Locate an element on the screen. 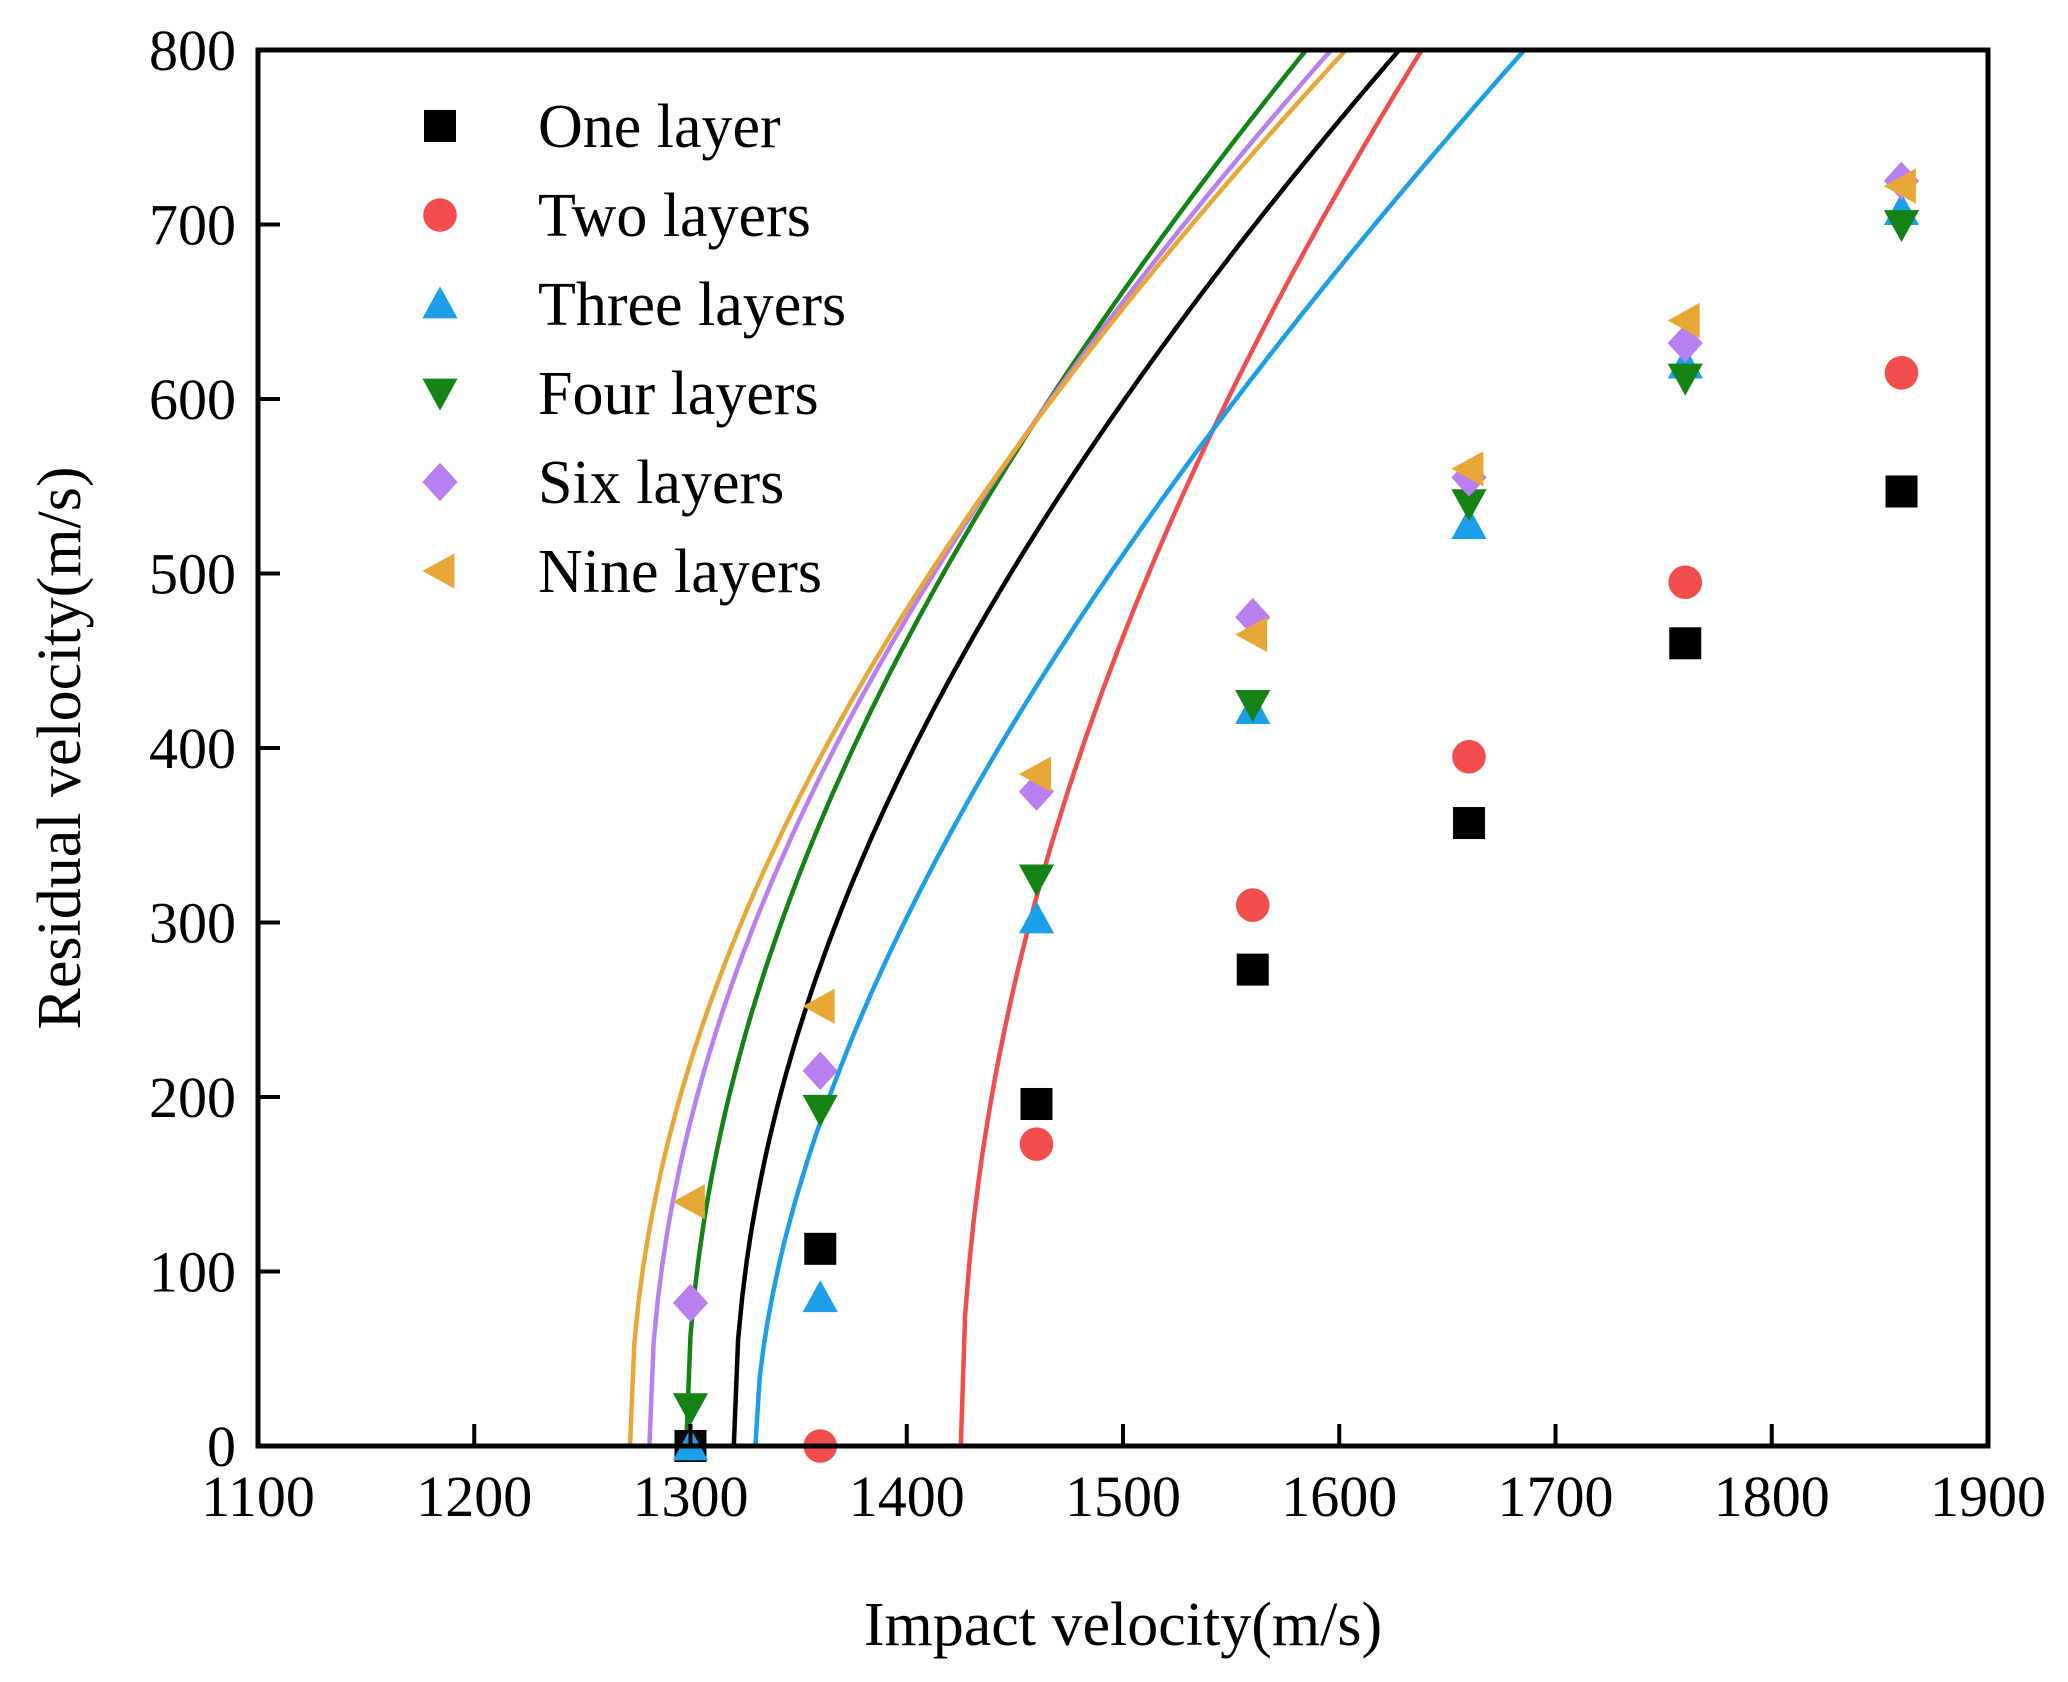 The image size is (2068, 1682). legend-label-six-layers: Six layers is located at coordinates (661, 483).